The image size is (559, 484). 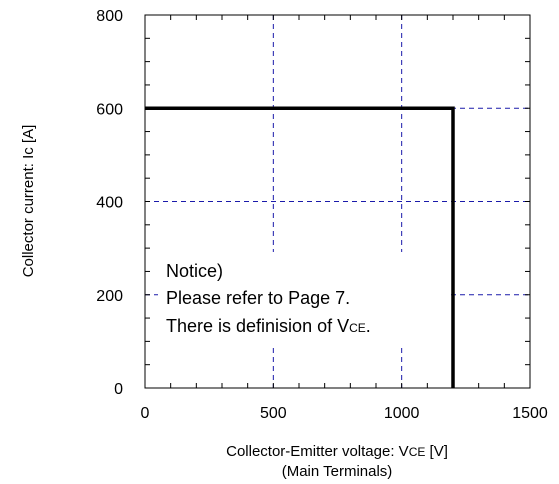 I want to click on annotation-line-3: There is definision of VCE., so click(x=268, y=326).